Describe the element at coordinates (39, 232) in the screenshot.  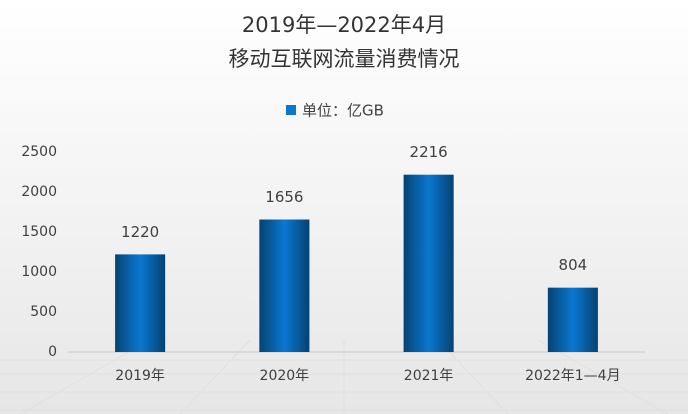
I see `y-tick-label: 1500` at that location.